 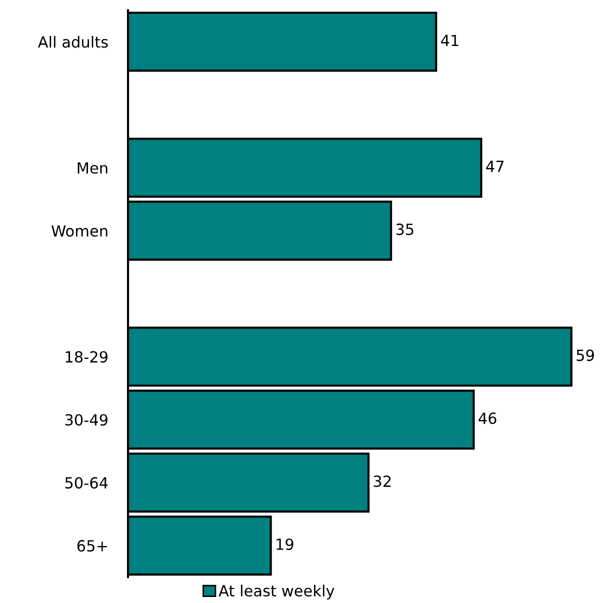 I want to click on legend-label: At least weekly, so click(x=276, y=592).